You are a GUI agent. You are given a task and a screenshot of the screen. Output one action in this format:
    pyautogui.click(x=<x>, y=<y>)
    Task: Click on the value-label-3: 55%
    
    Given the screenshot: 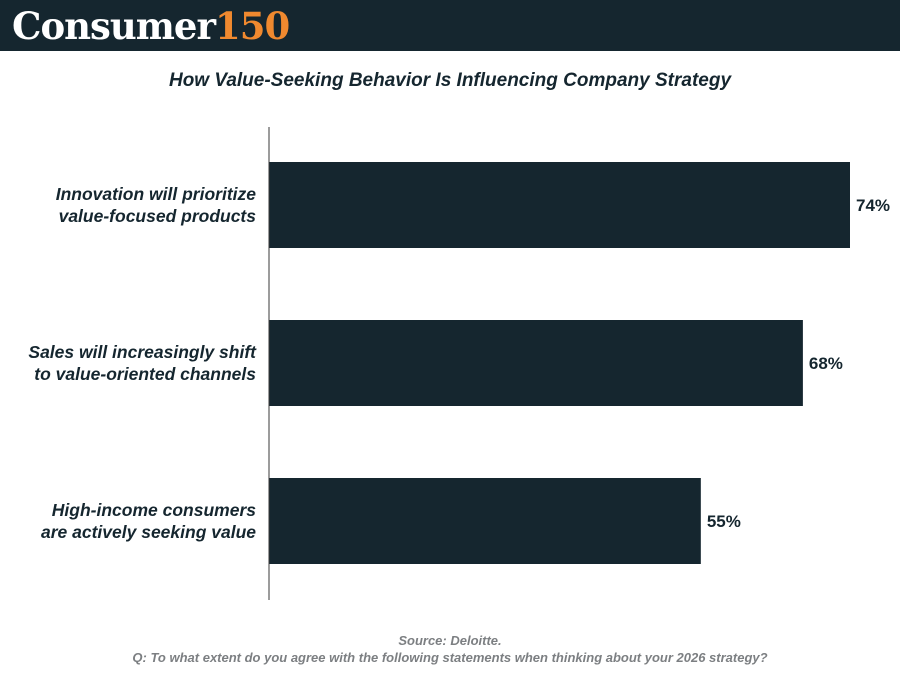 What is the action you would take?
    pyautogui.click(x=724, y=521)
    